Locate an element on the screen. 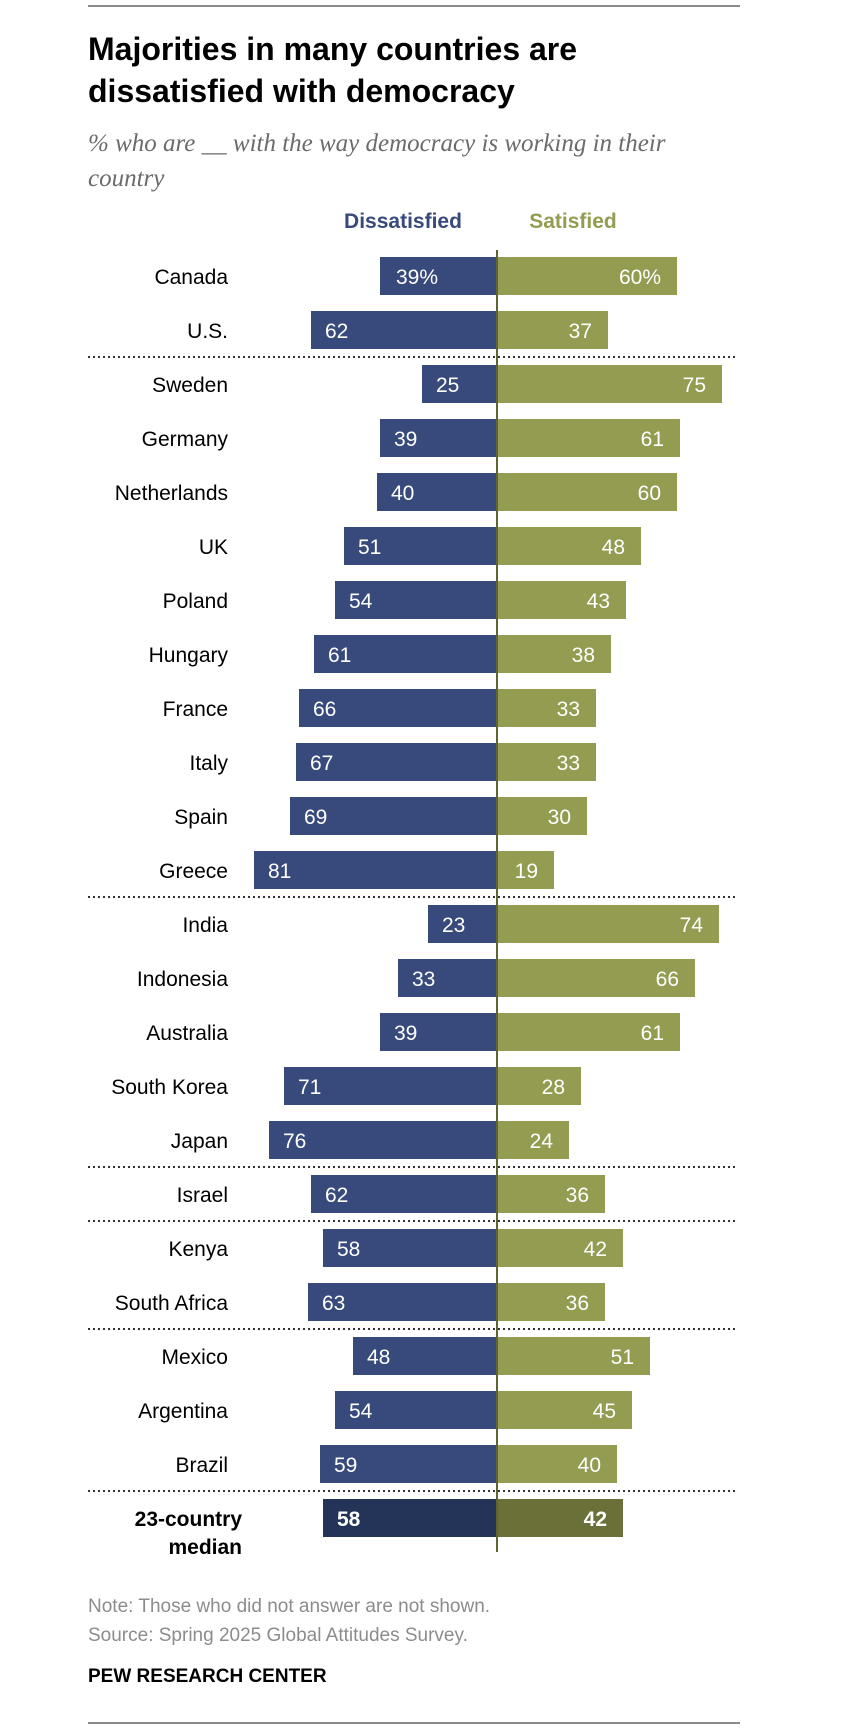  value-satisfied-23-country-median: 42 is located at coordinates (595, 1519).